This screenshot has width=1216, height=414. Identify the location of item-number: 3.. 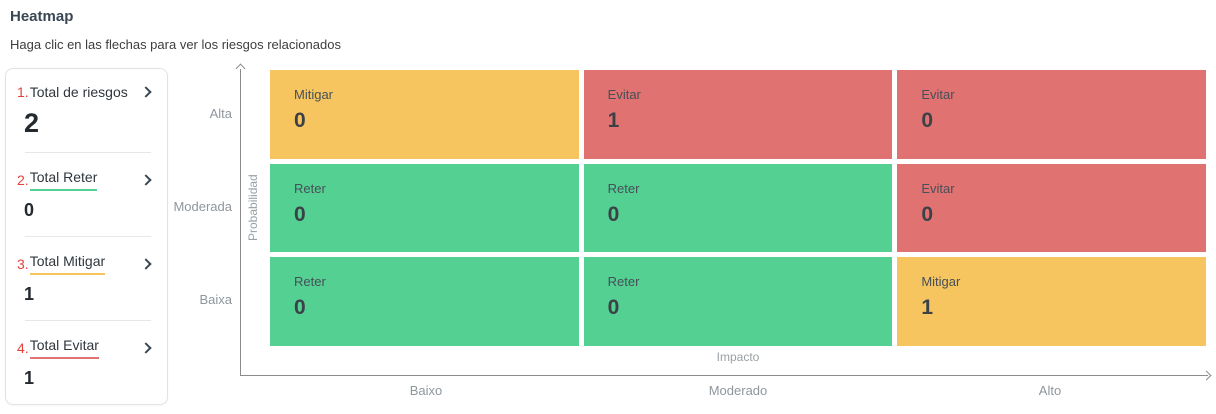
(23, 263).